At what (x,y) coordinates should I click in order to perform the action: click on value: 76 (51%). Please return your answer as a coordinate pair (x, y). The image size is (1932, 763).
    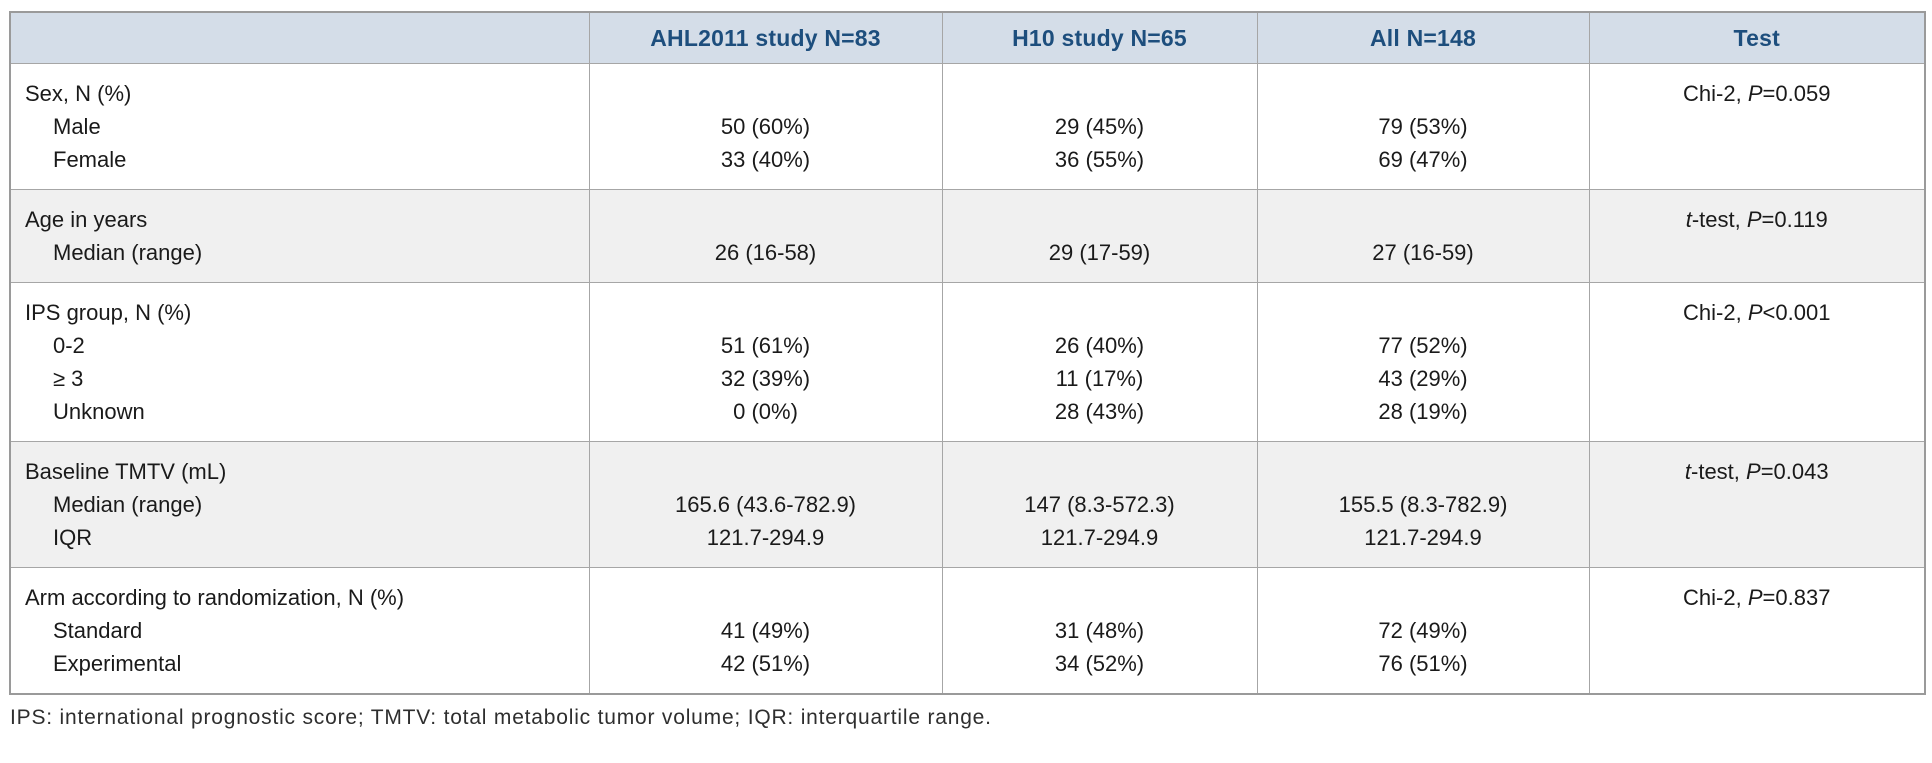
    Looking at the image, I should click on (1423, 663).